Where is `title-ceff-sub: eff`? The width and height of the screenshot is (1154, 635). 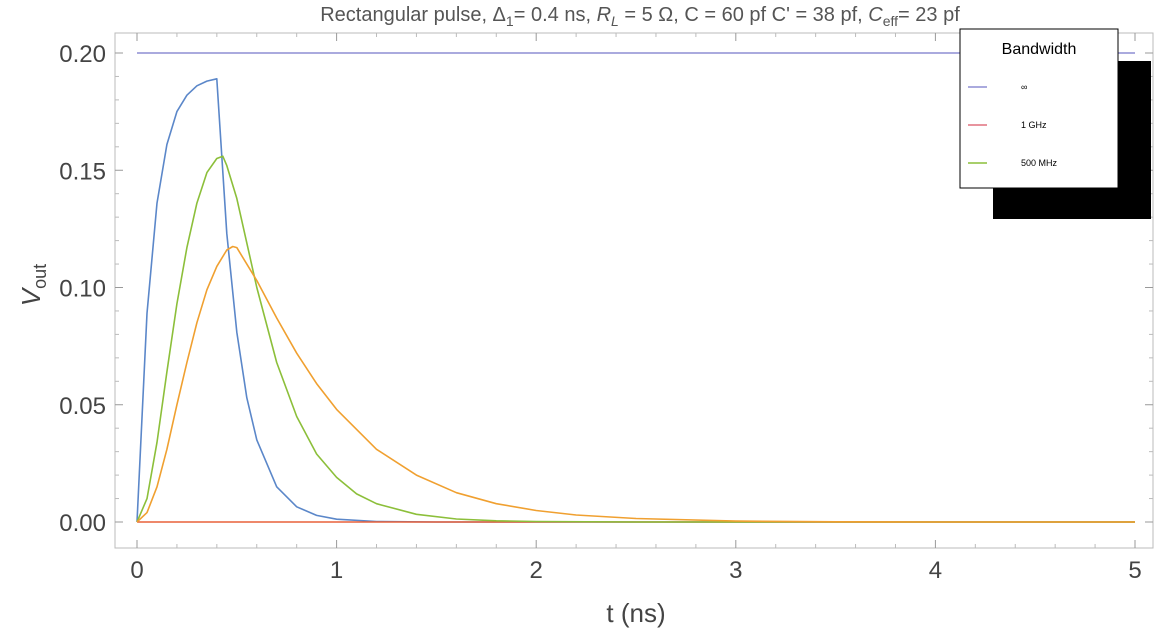
title-ceff-sub: eff is located at coordinates (890, 21).